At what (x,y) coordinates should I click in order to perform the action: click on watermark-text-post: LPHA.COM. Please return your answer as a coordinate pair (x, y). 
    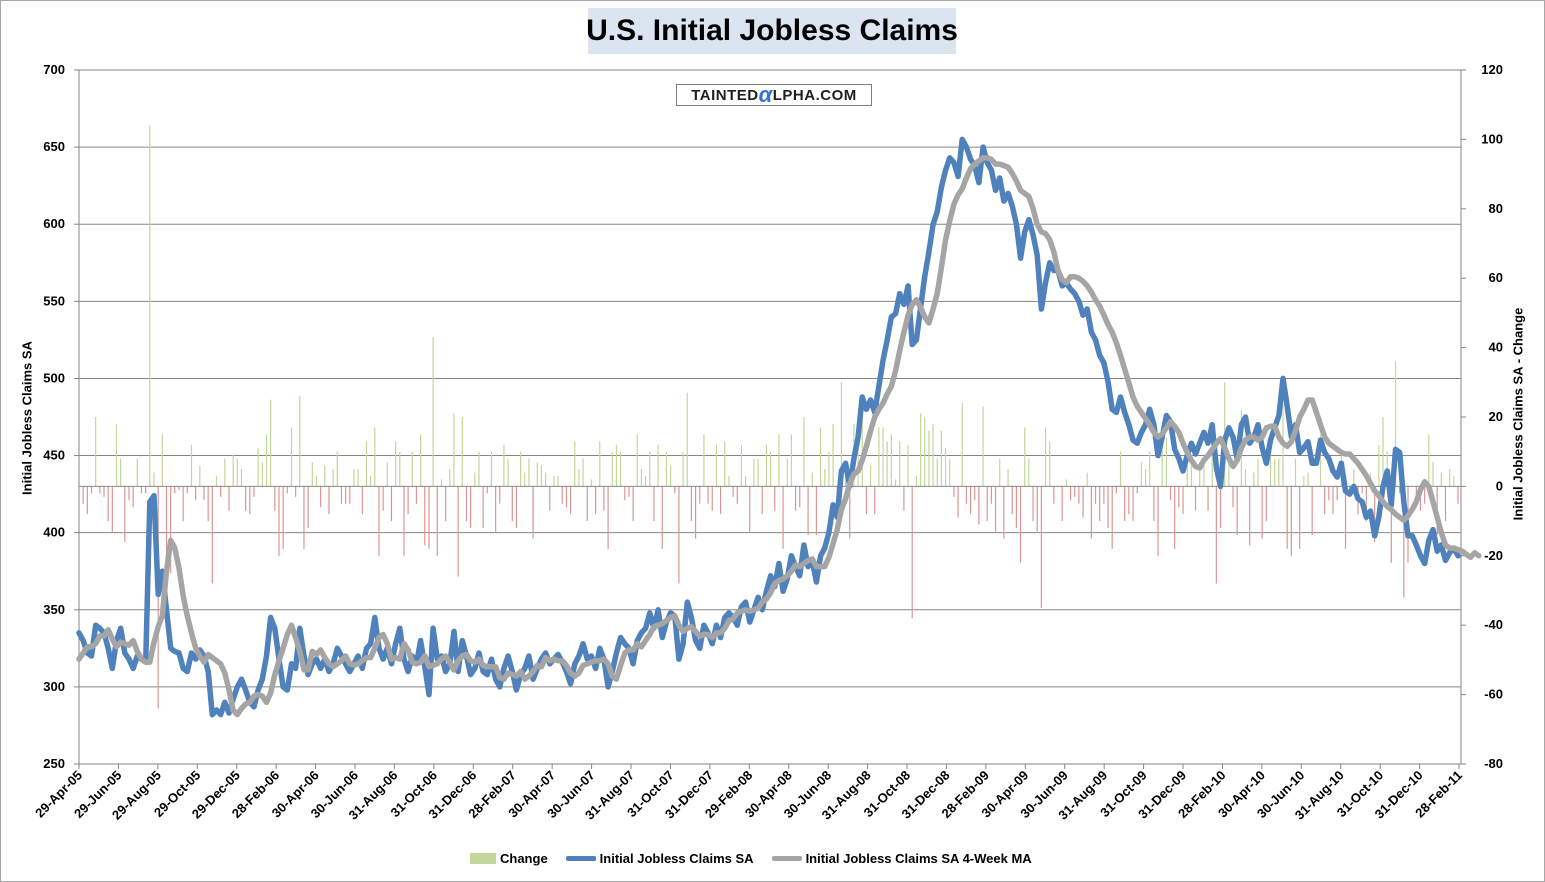
    Looking at the image, I should click on (814, 95).